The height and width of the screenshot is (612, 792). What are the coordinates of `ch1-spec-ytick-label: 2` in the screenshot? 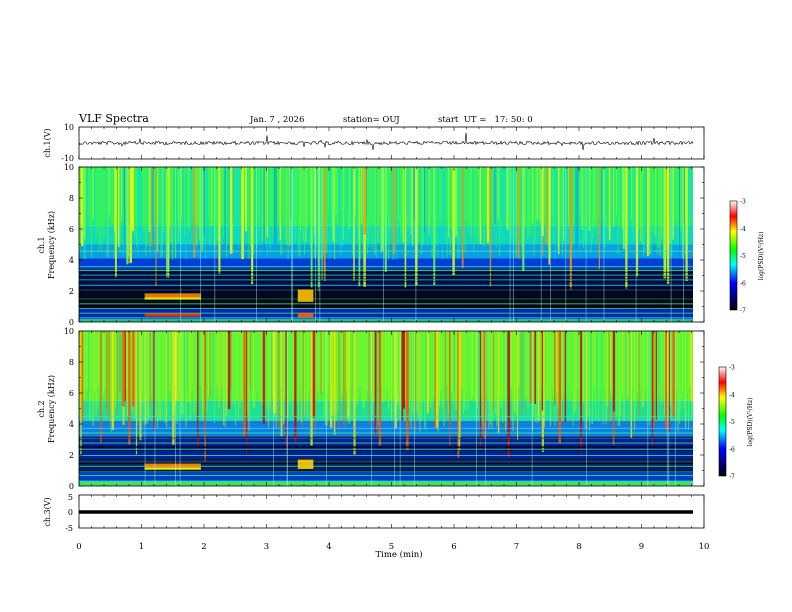 It's located at (71, 291).